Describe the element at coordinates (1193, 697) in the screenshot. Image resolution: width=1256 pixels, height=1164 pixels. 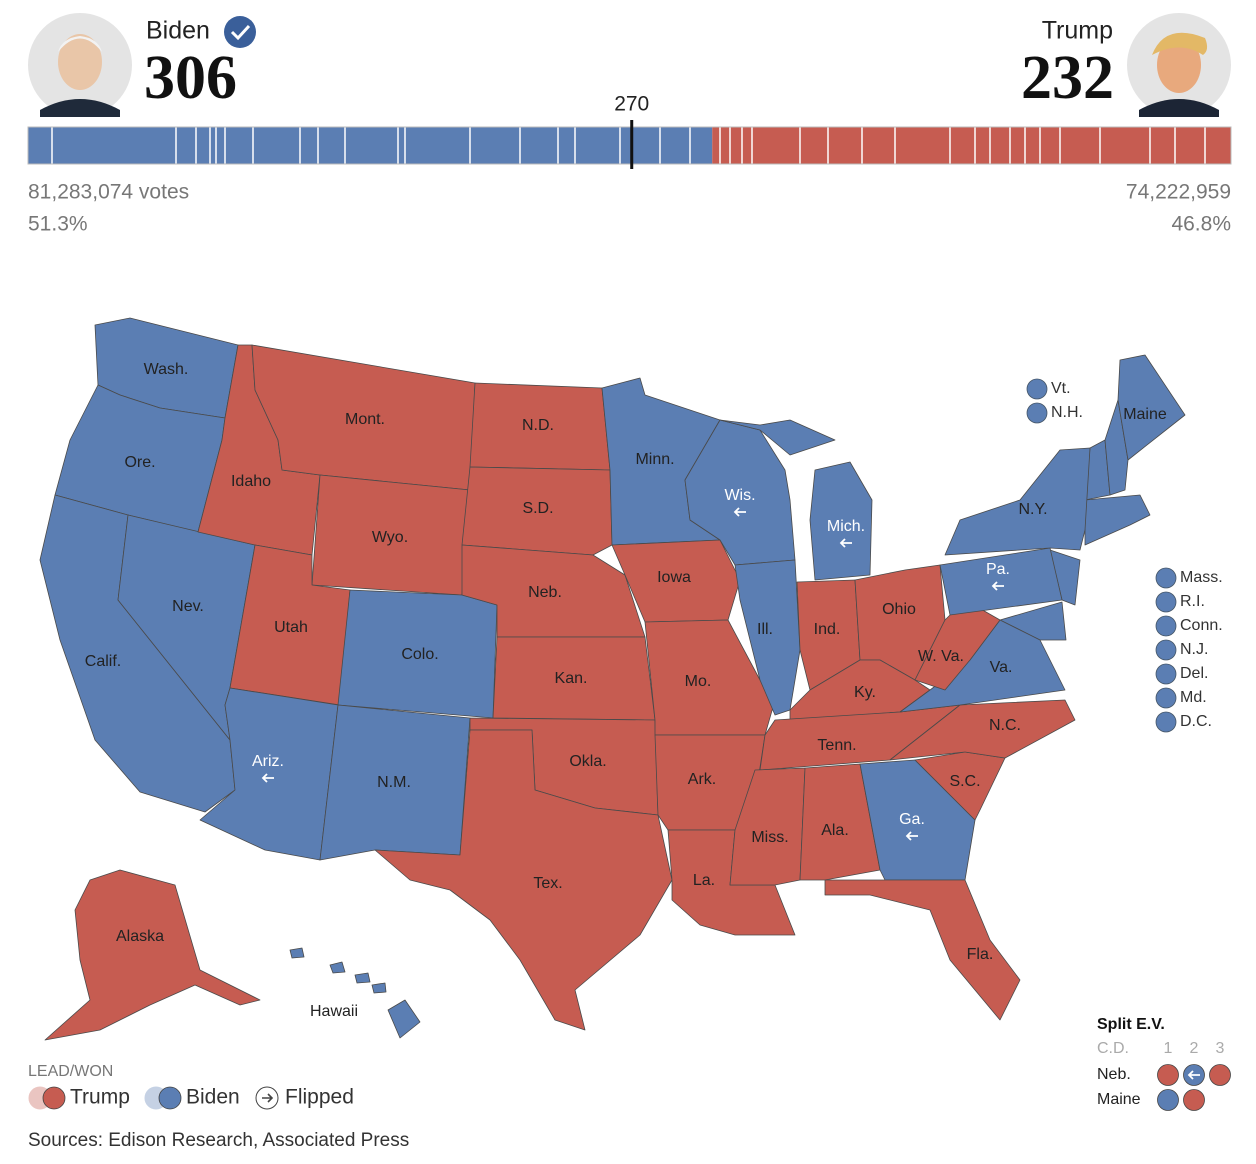
I see `small-state-label: Md.` at that location.